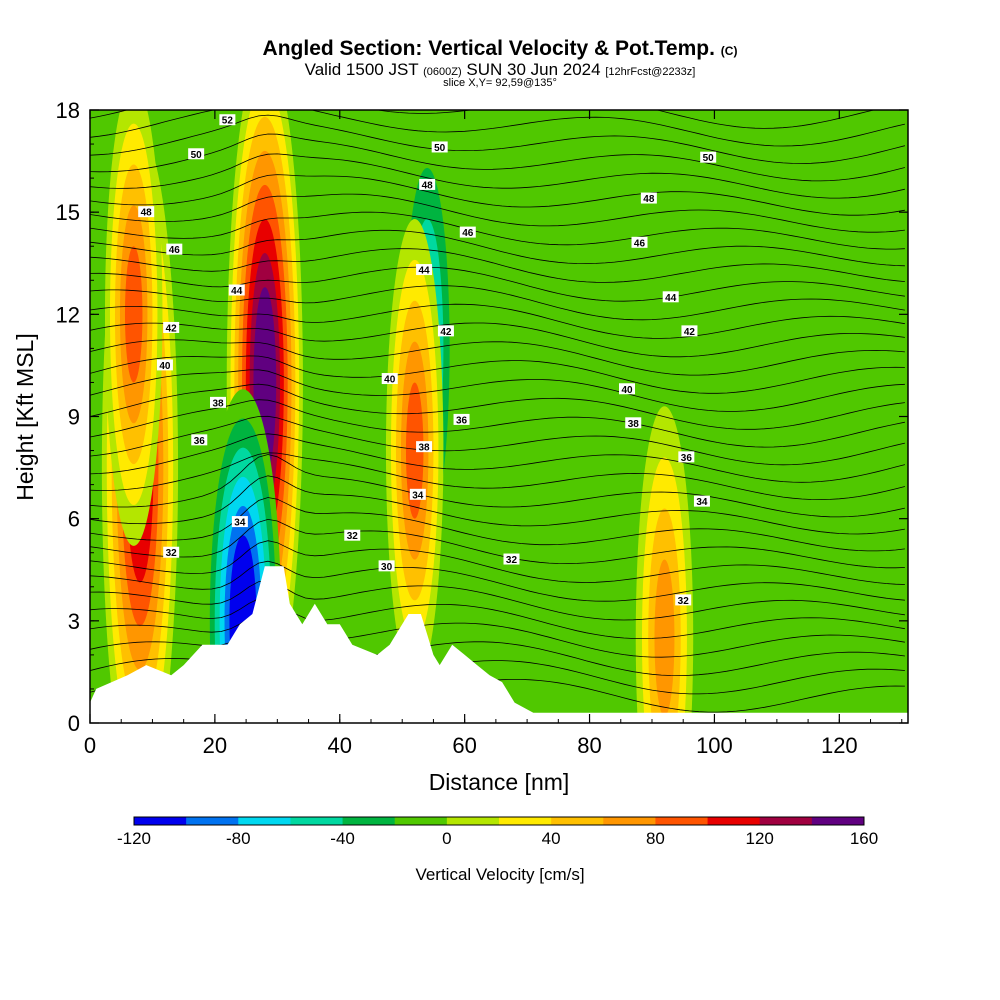 This screenshot has width=1000, height=1000. Describe the element at coordinates (640, 243) in the screenshot. I see `contour-label-text: 46` at that location.